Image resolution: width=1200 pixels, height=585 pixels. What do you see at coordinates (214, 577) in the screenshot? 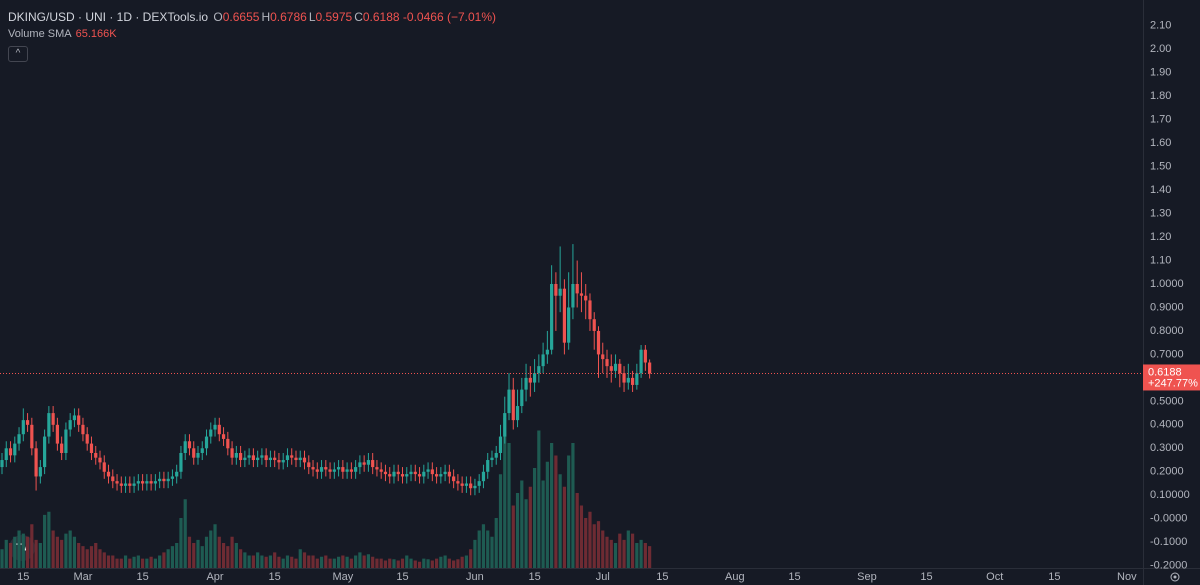
I see `x-tick-label: Apr` at bounding box center [214, 577].